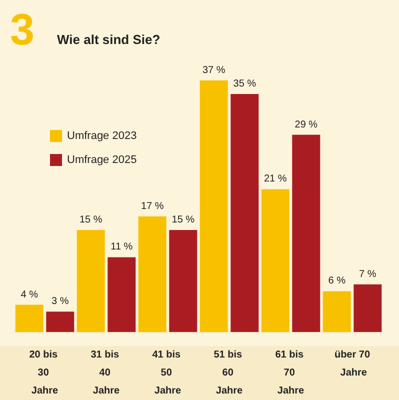 The height and width of the screenshot is (400, 399). I want to click on x-tick-label: 61 bis 70 Jahre, so click(290, 373).